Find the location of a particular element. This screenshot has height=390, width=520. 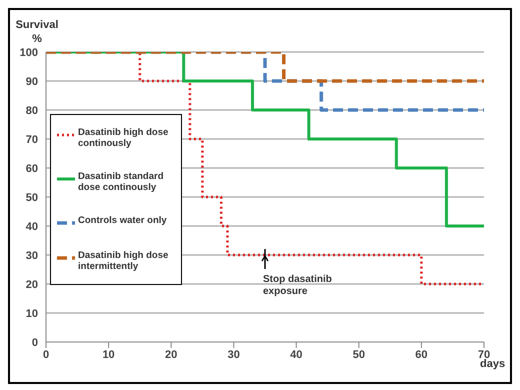

legend-label: Dasatinib standard dose continously is located at coordinates (121, 182).